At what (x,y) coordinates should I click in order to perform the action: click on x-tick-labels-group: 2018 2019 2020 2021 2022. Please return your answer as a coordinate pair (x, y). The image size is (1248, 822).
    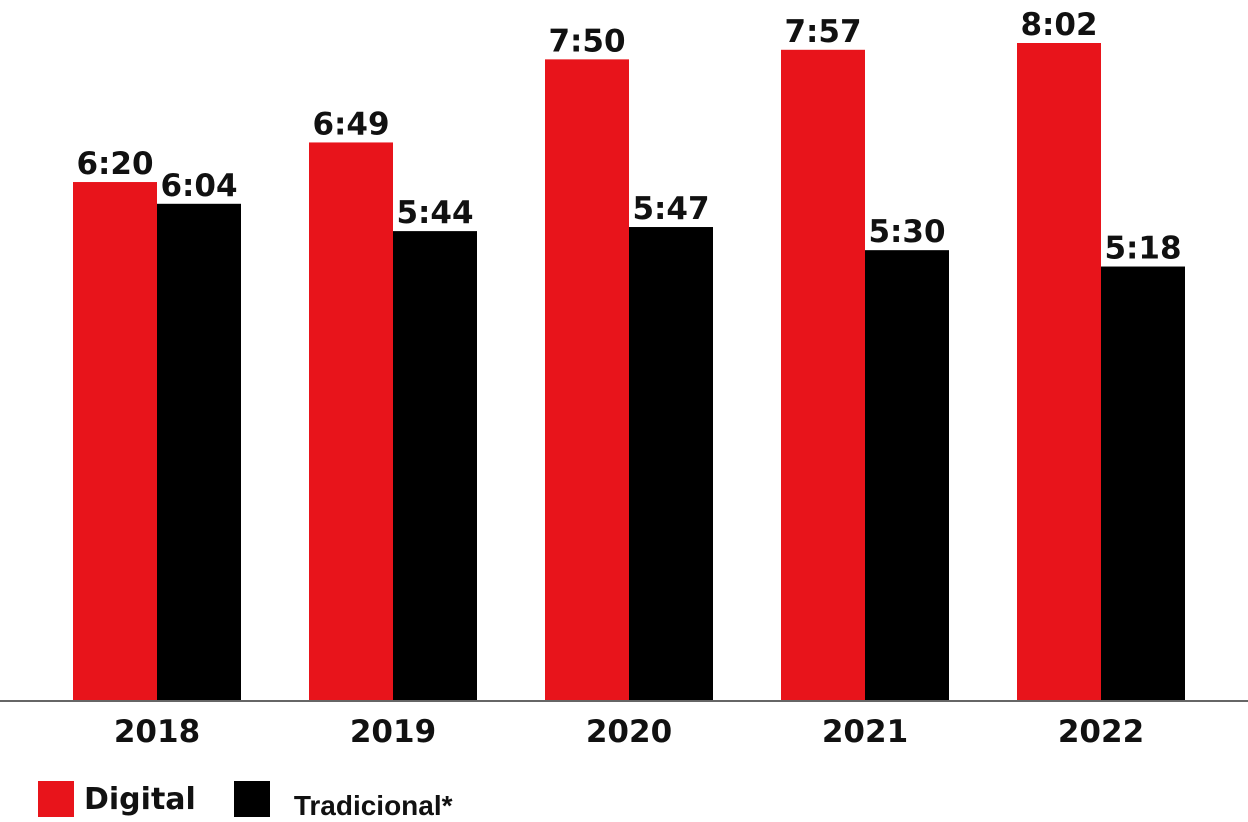
    Looking at the image, I should click on (629, 732).